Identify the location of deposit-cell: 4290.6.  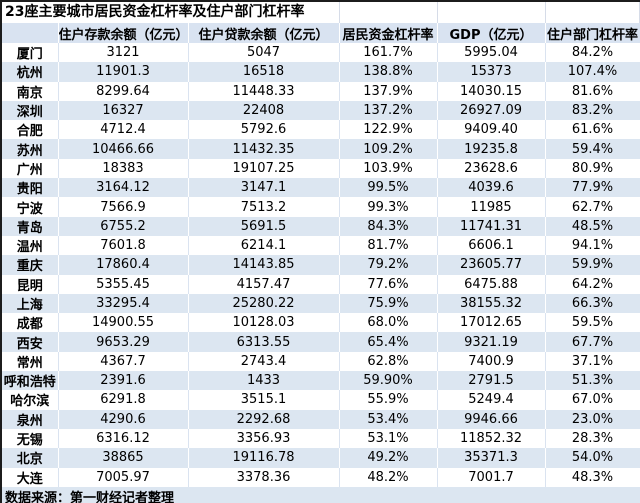
(123, 419).